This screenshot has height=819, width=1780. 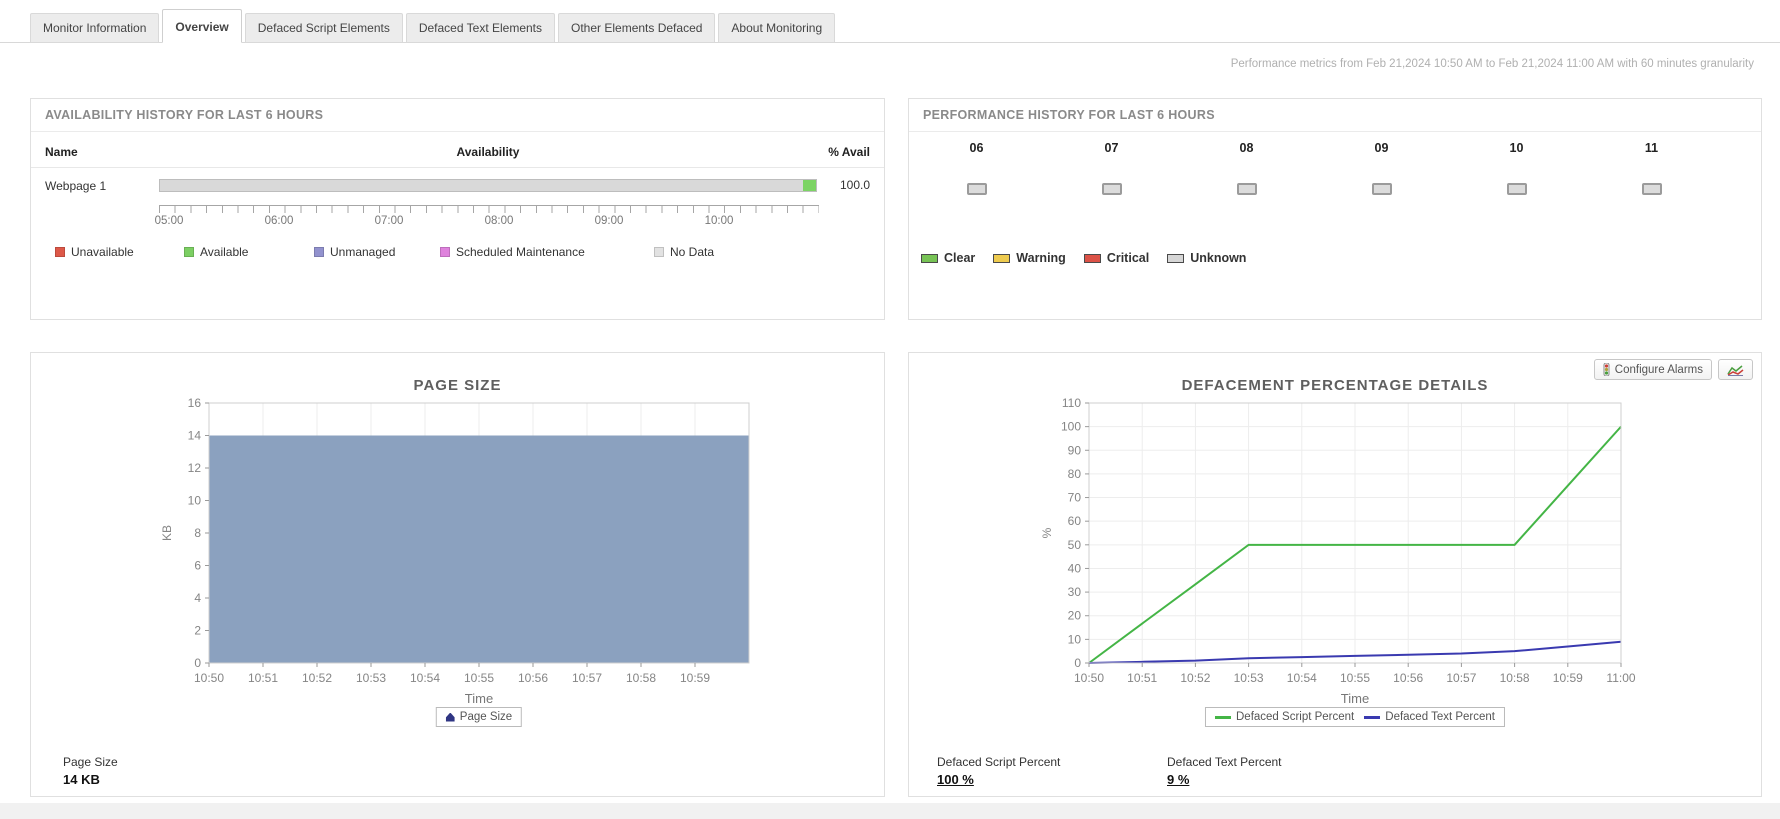 What do you see at coordinates (480, 28) in the screenshot?
I see `tab-defaced-text-elements: Defaced Text Elements` at bounding box center [480, 28].